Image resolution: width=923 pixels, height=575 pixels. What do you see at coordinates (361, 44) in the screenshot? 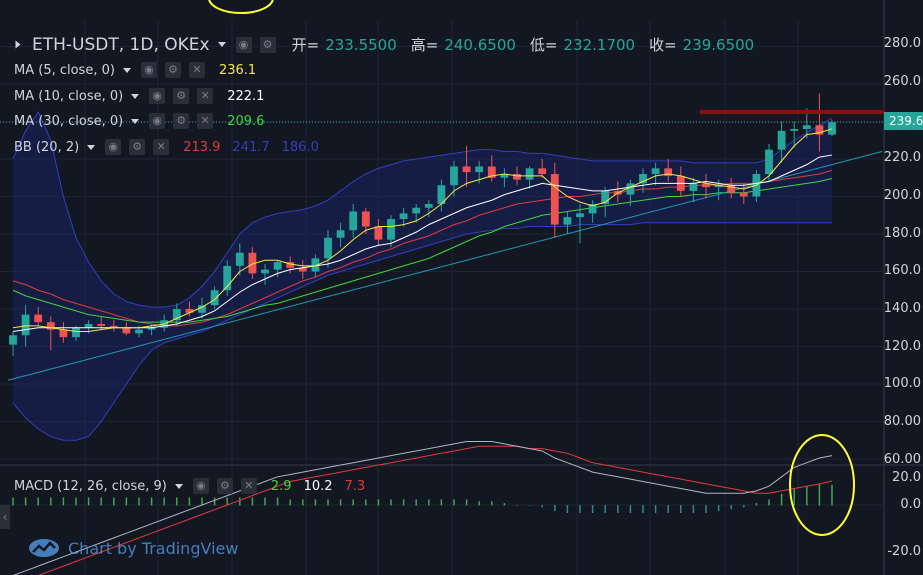
I see `ohlc-open-value: 233.5500` at bounding box center [361, 44].